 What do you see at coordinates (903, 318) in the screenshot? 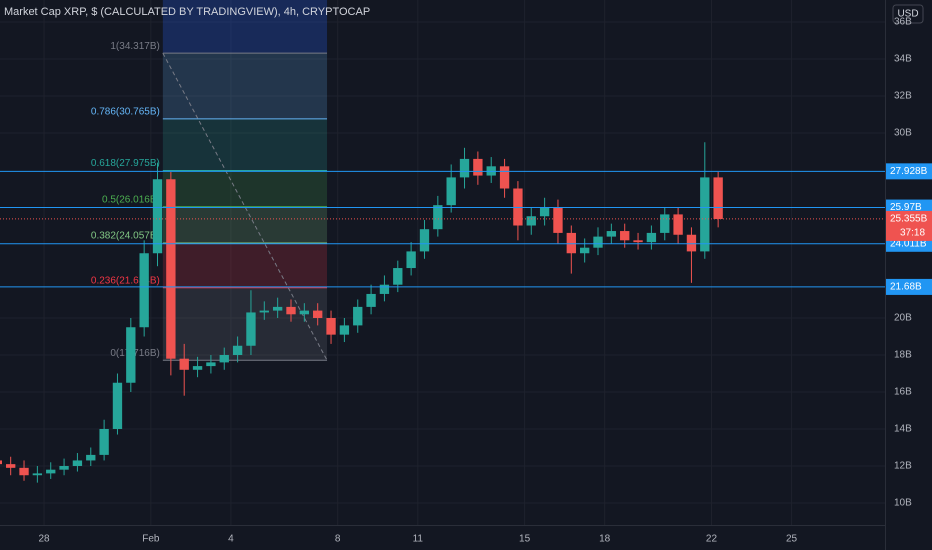
I see `y-tick-label: 20B` at bounding box center [903, 318].